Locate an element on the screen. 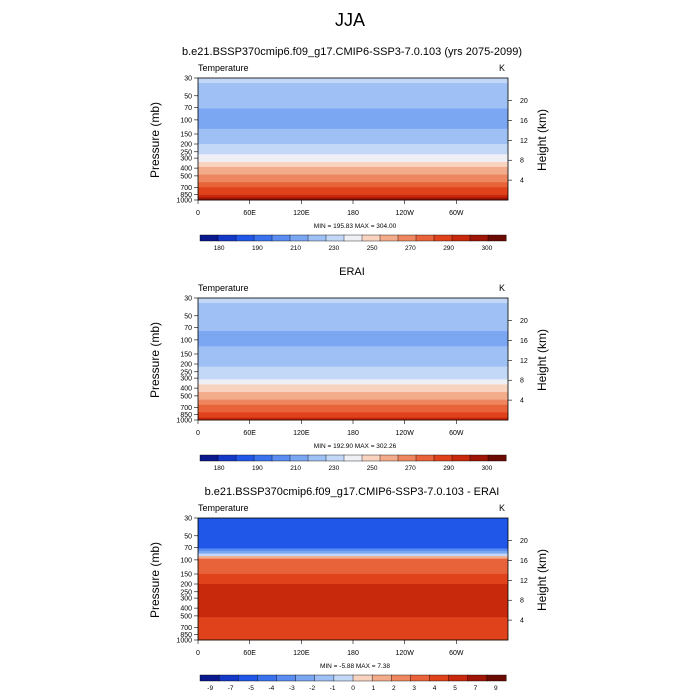 This screenshot has width=700, height=700. pressure-tick-label: 100 is located at coordinates (186, 560).